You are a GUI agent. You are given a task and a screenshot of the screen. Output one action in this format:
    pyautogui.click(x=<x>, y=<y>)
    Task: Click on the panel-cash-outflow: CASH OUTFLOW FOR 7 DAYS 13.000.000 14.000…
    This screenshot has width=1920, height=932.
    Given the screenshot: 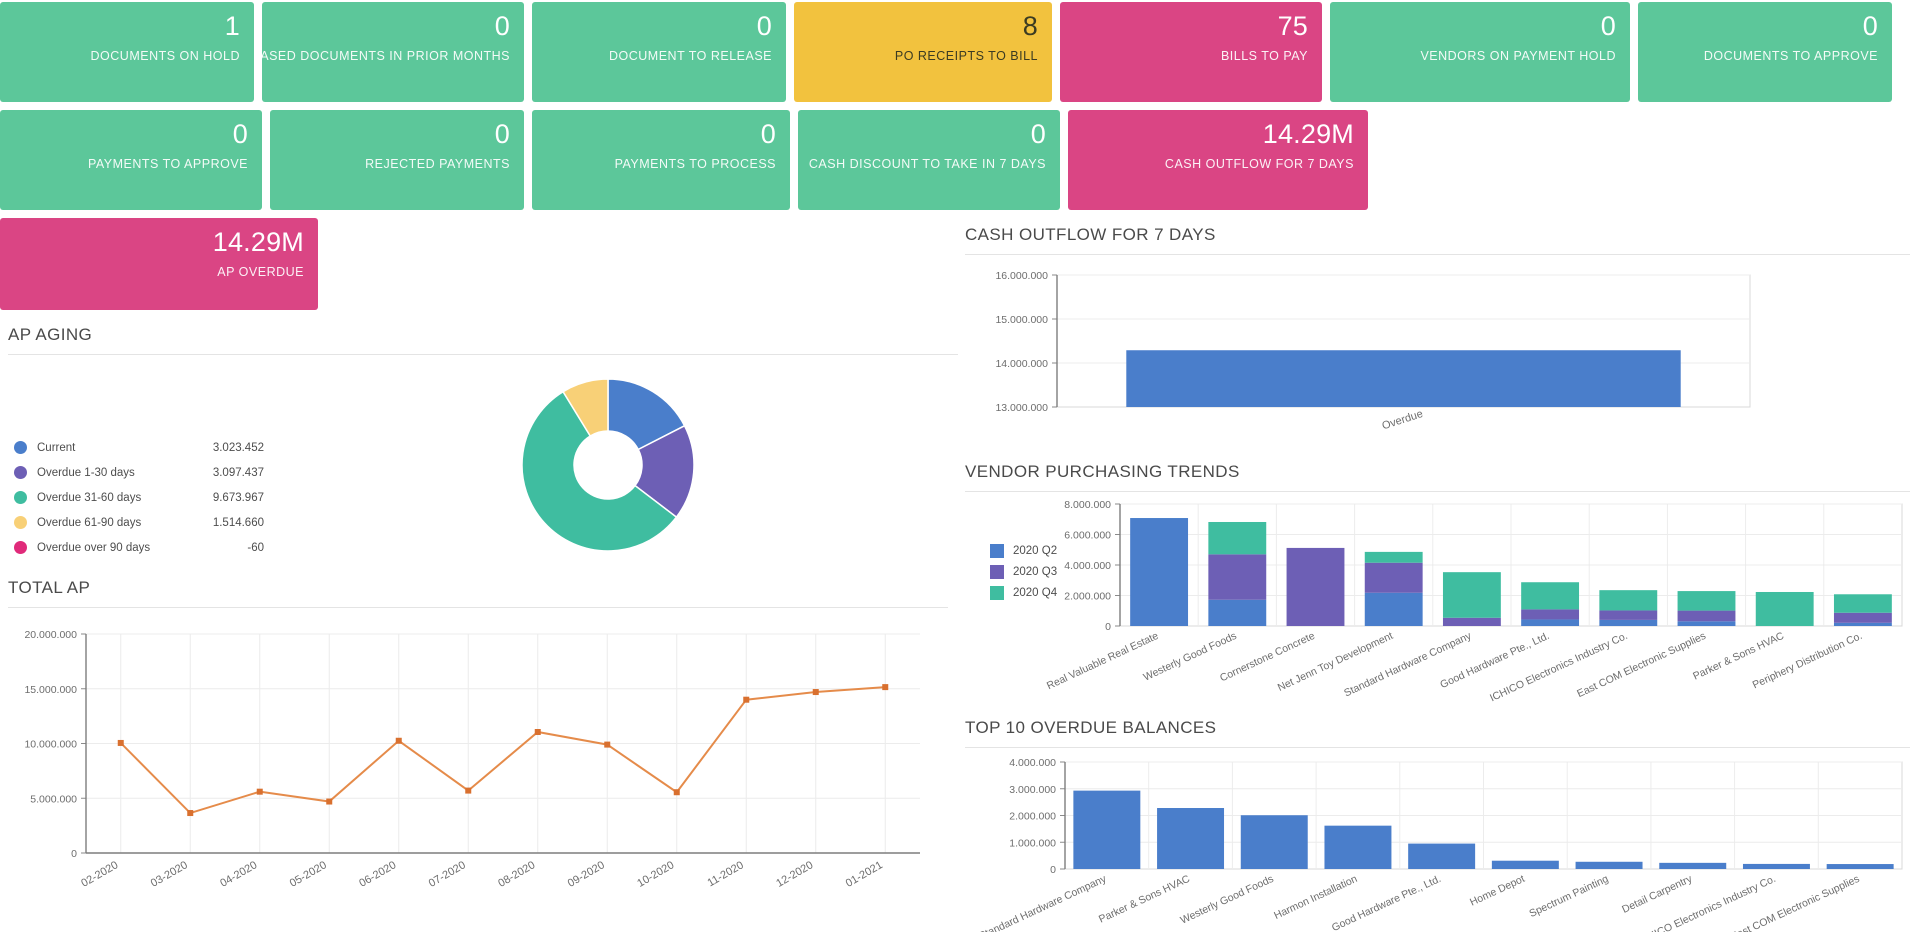 What is the action you would take?
    pyautogui.click(x=1437, y=340)
    